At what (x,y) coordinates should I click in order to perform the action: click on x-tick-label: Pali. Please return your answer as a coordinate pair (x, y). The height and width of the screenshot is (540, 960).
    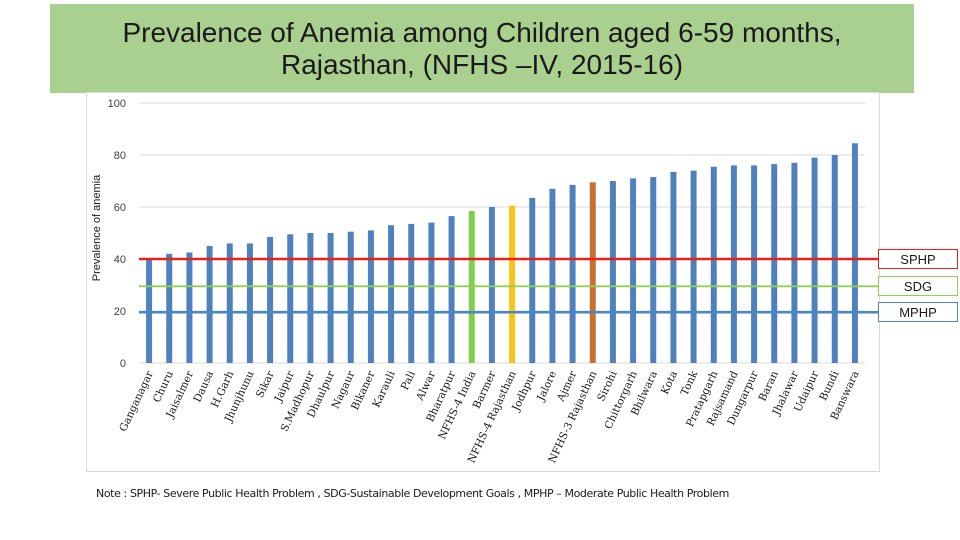
    Looking at the image, I should click on (408, 380).